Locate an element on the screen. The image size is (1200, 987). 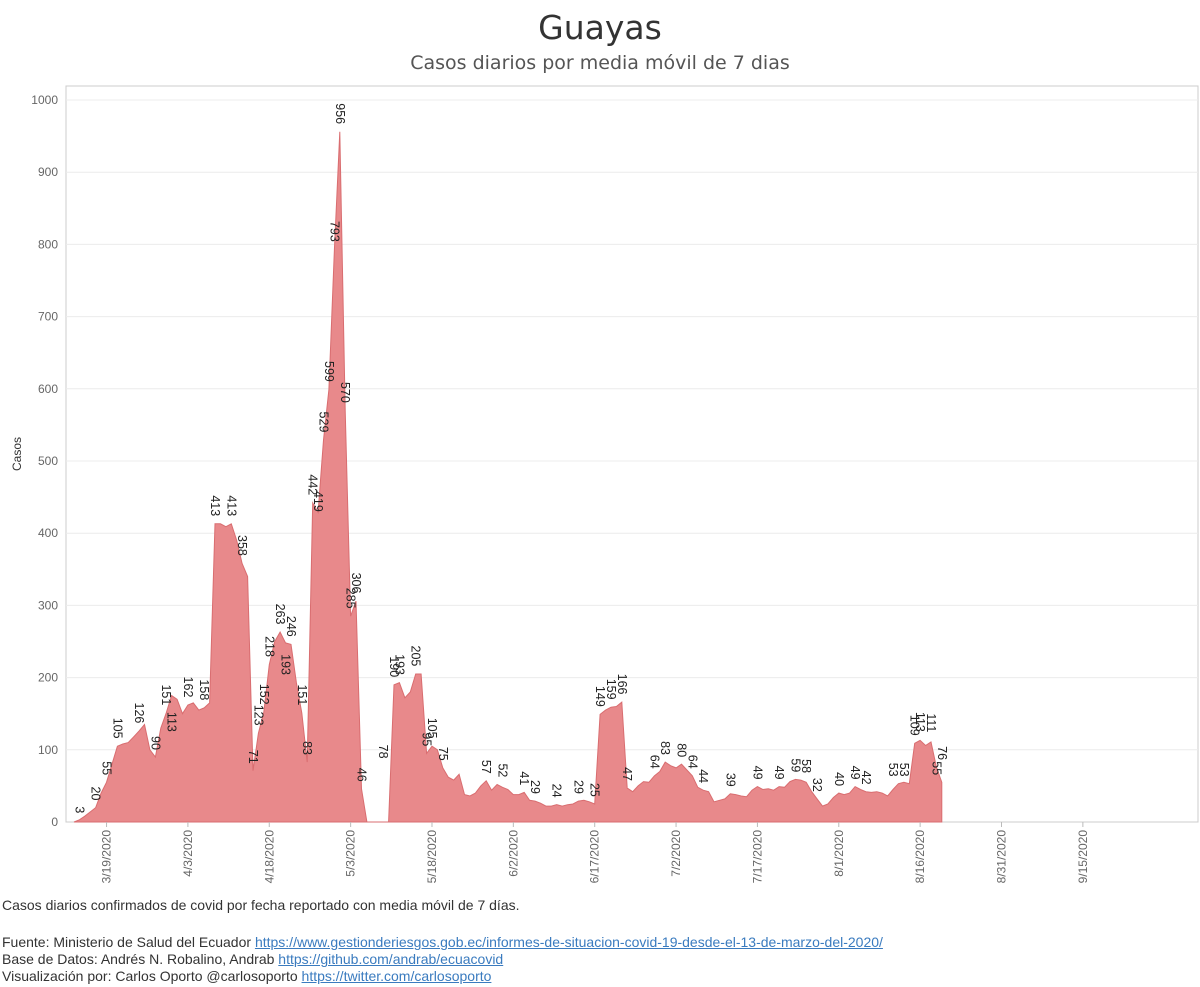
data-label: 90 is located at coordinates (155, 743).